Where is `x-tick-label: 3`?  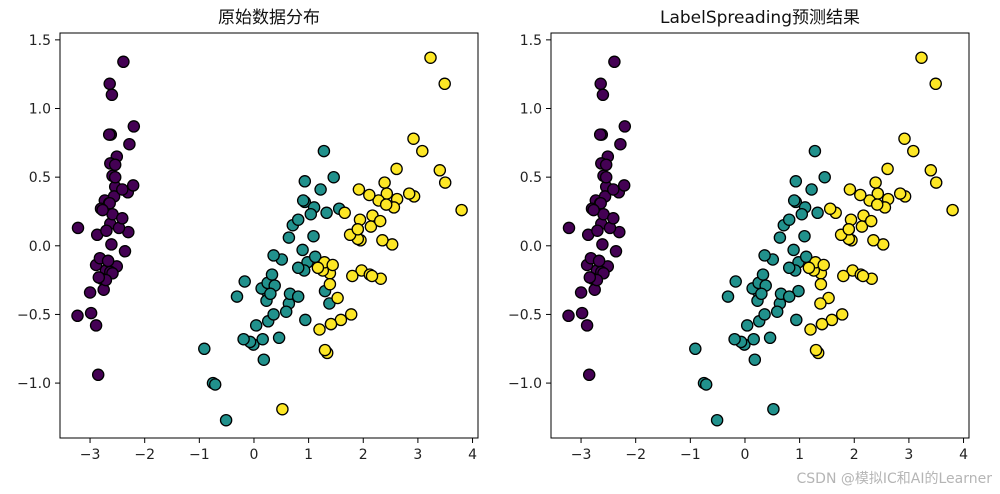
x-tick-label: 3 is located at coordinates (908, 455).